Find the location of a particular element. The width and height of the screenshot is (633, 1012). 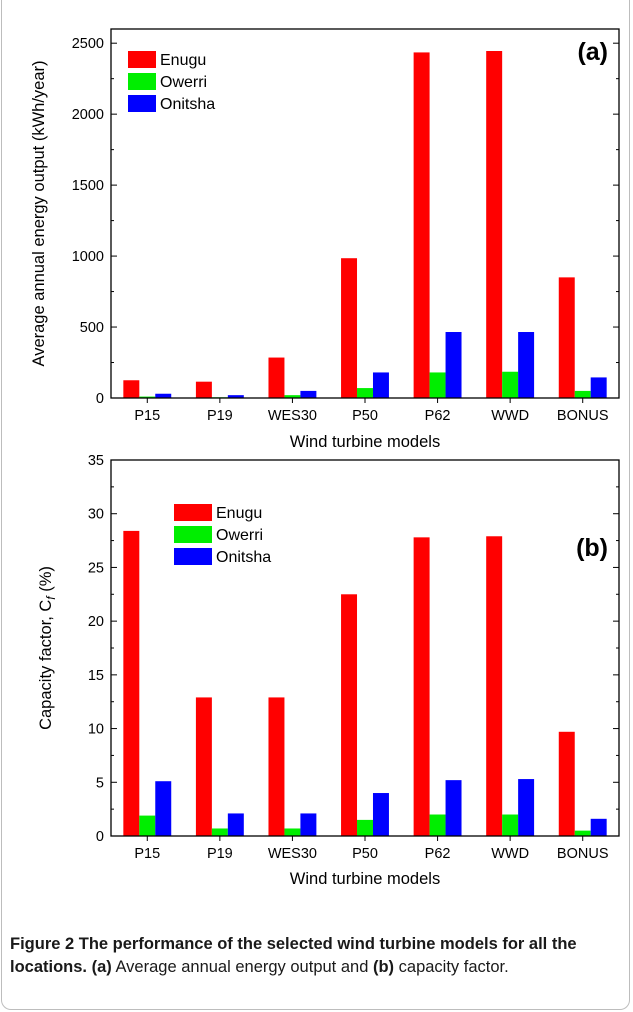

bar-owerri-p19 is located at coordinates (219, 832).